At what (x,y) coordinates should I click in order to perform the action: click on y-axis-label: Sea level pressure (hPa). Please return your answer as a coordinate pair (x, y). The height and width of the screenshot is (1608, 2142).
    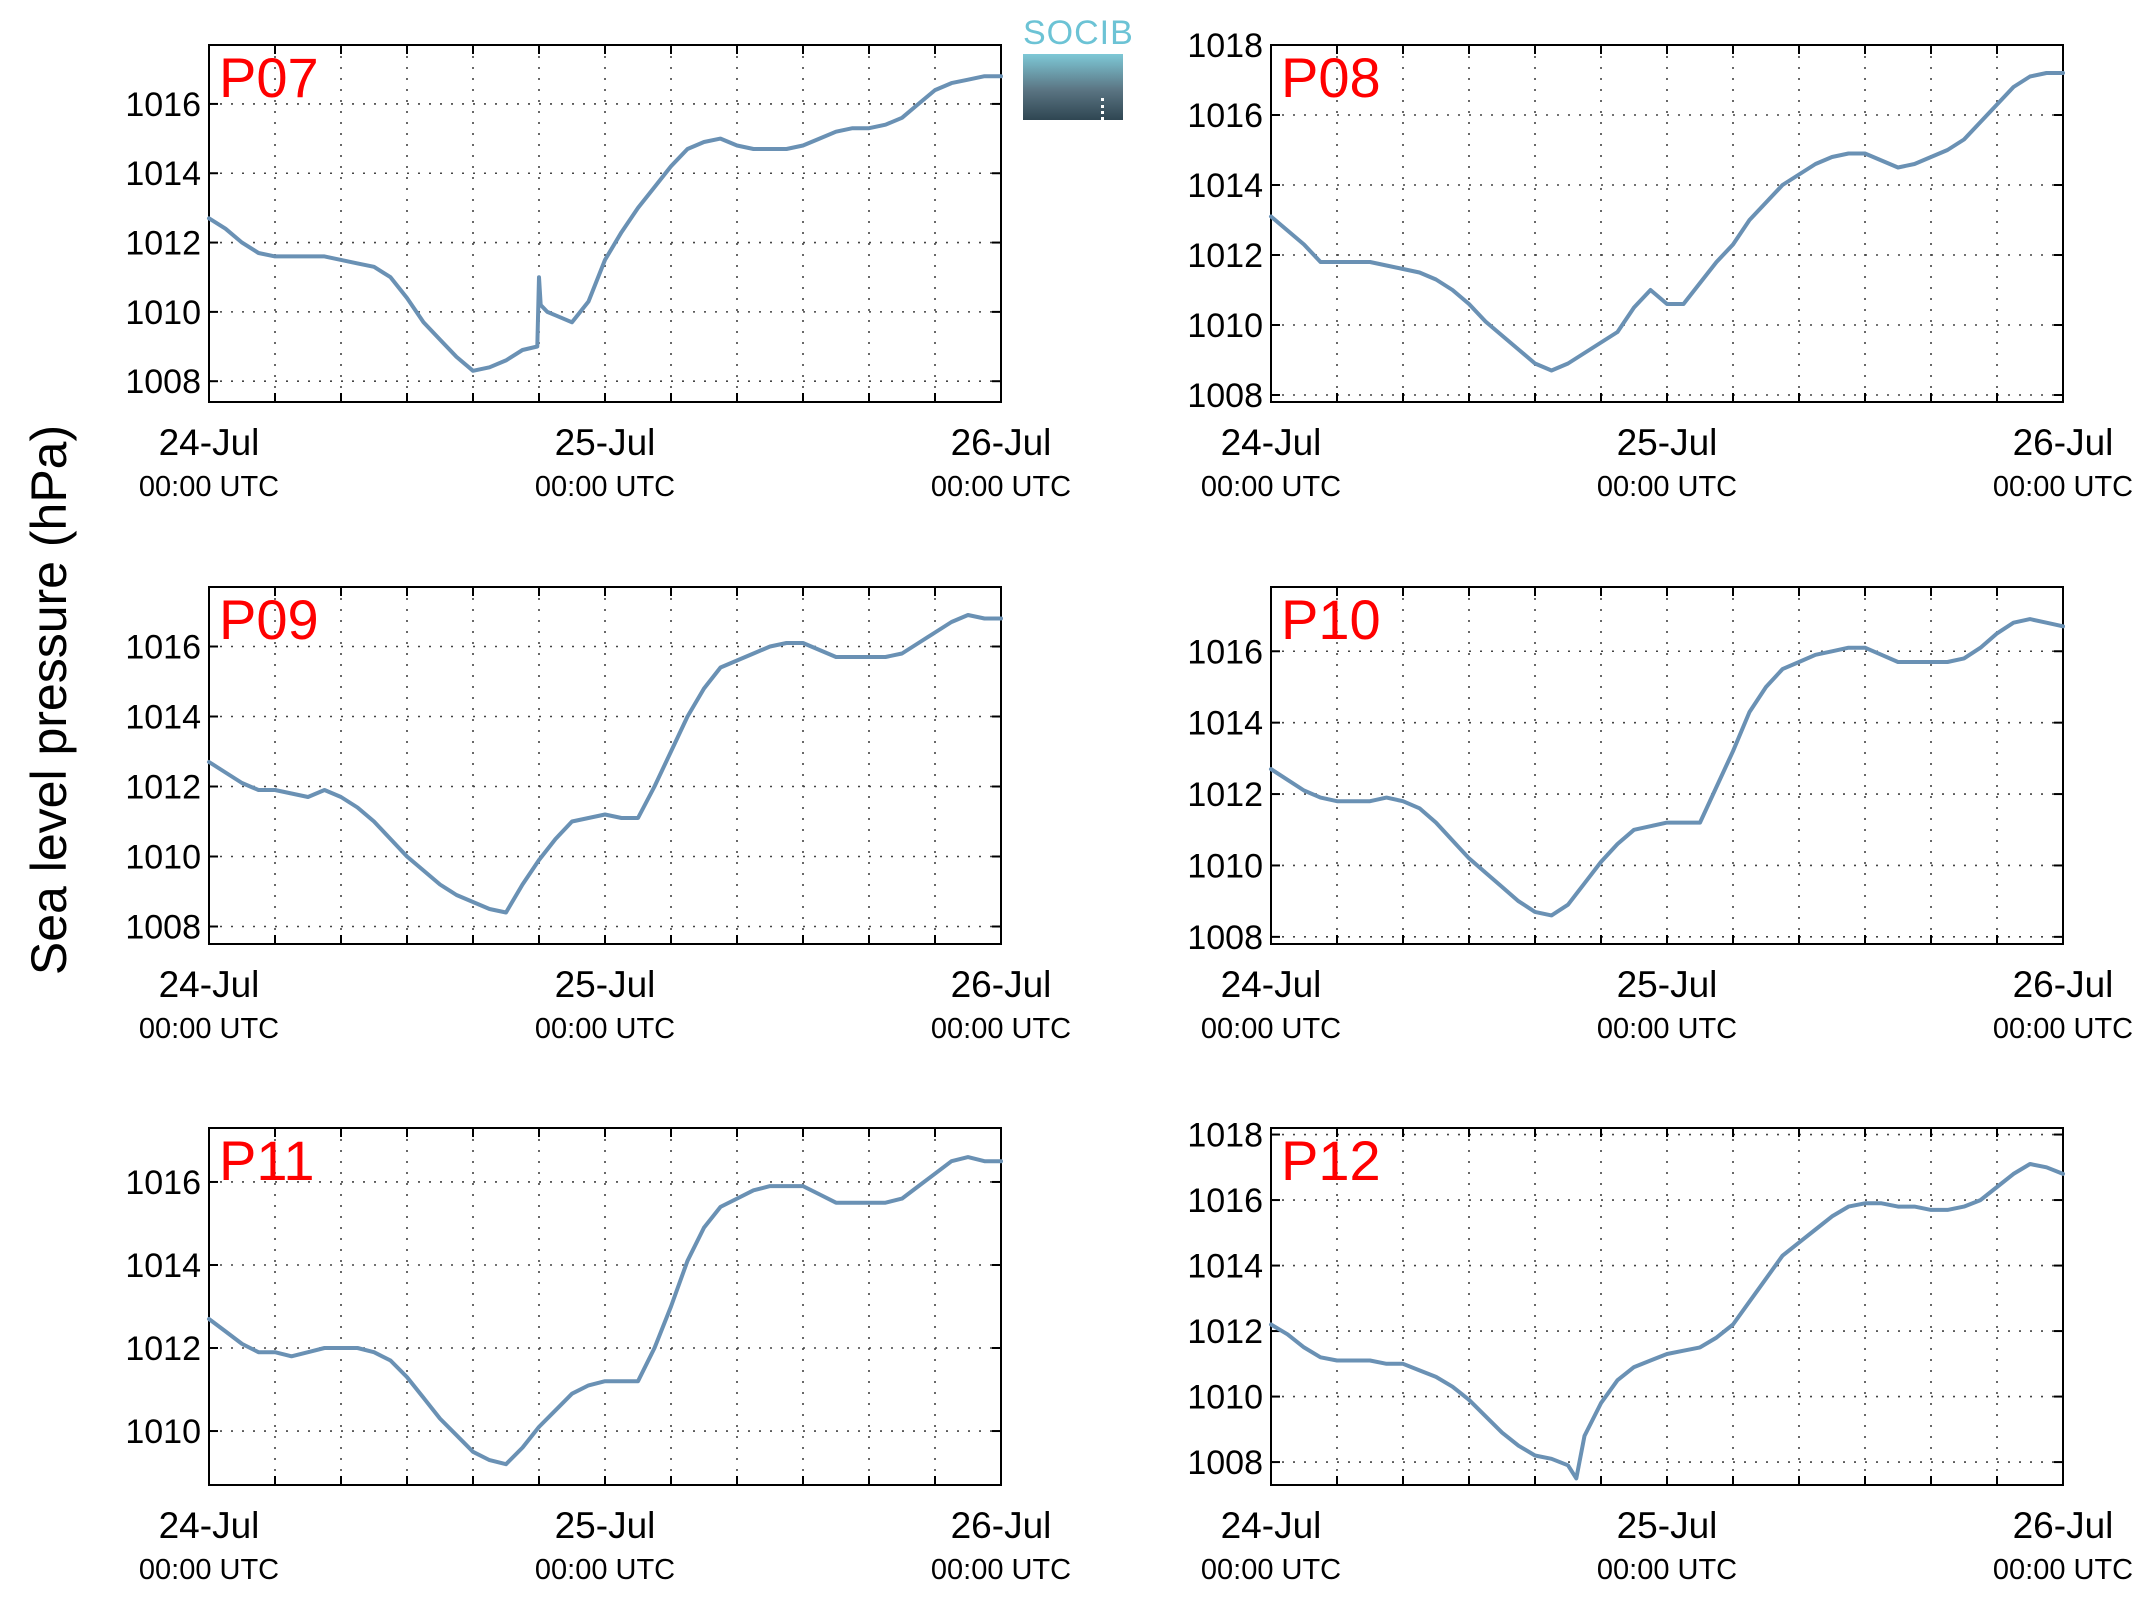
    Looking at the image, I should click on (49, 700).